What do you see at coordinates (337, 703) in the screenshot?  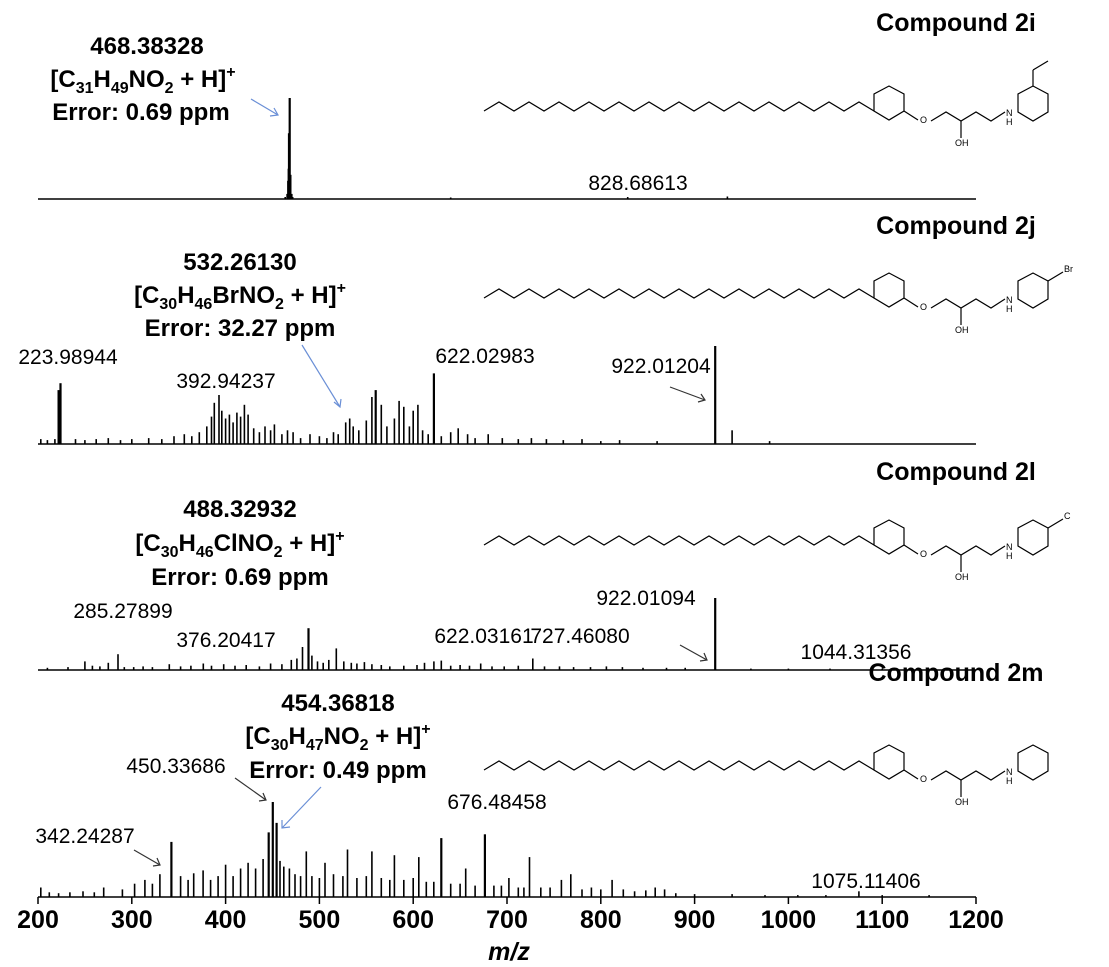 I see `main-ion-mz: 454.36818` at bounding box center [337, 703].